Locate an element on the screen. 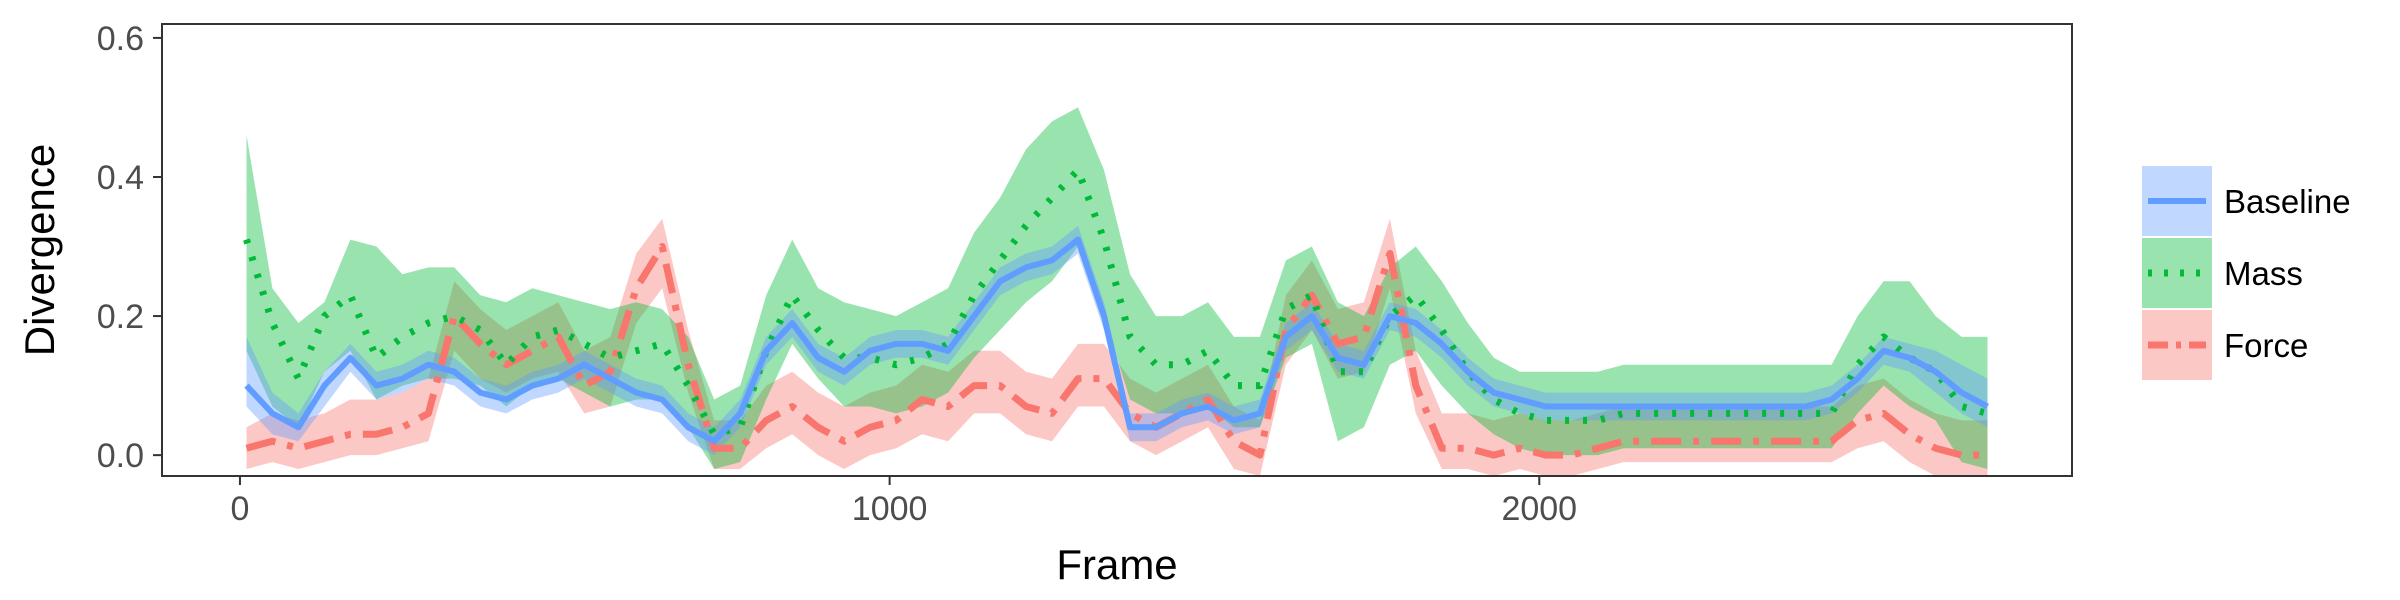  x-tick-label: 0 is located at coordinates (239, 509).